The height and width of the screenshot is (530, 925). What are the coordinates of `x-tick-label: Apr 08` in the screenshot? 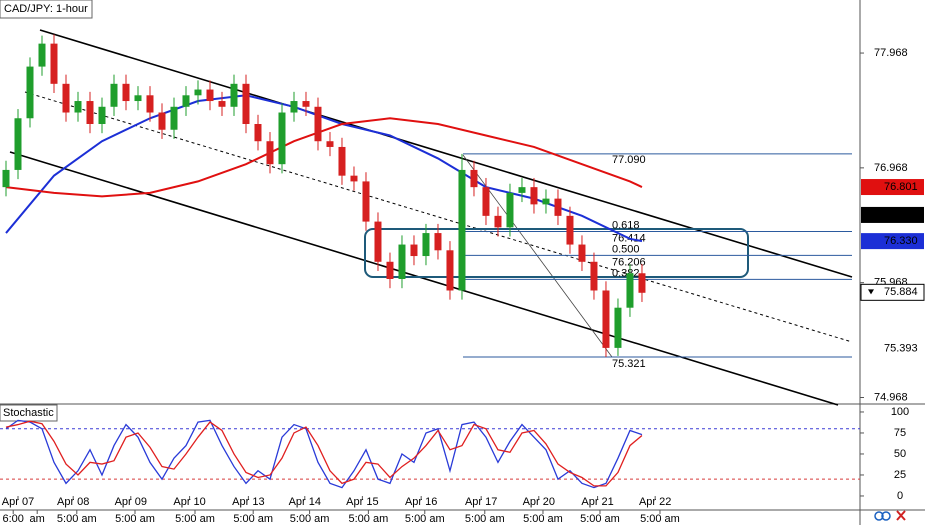 It's located at (73, 502).